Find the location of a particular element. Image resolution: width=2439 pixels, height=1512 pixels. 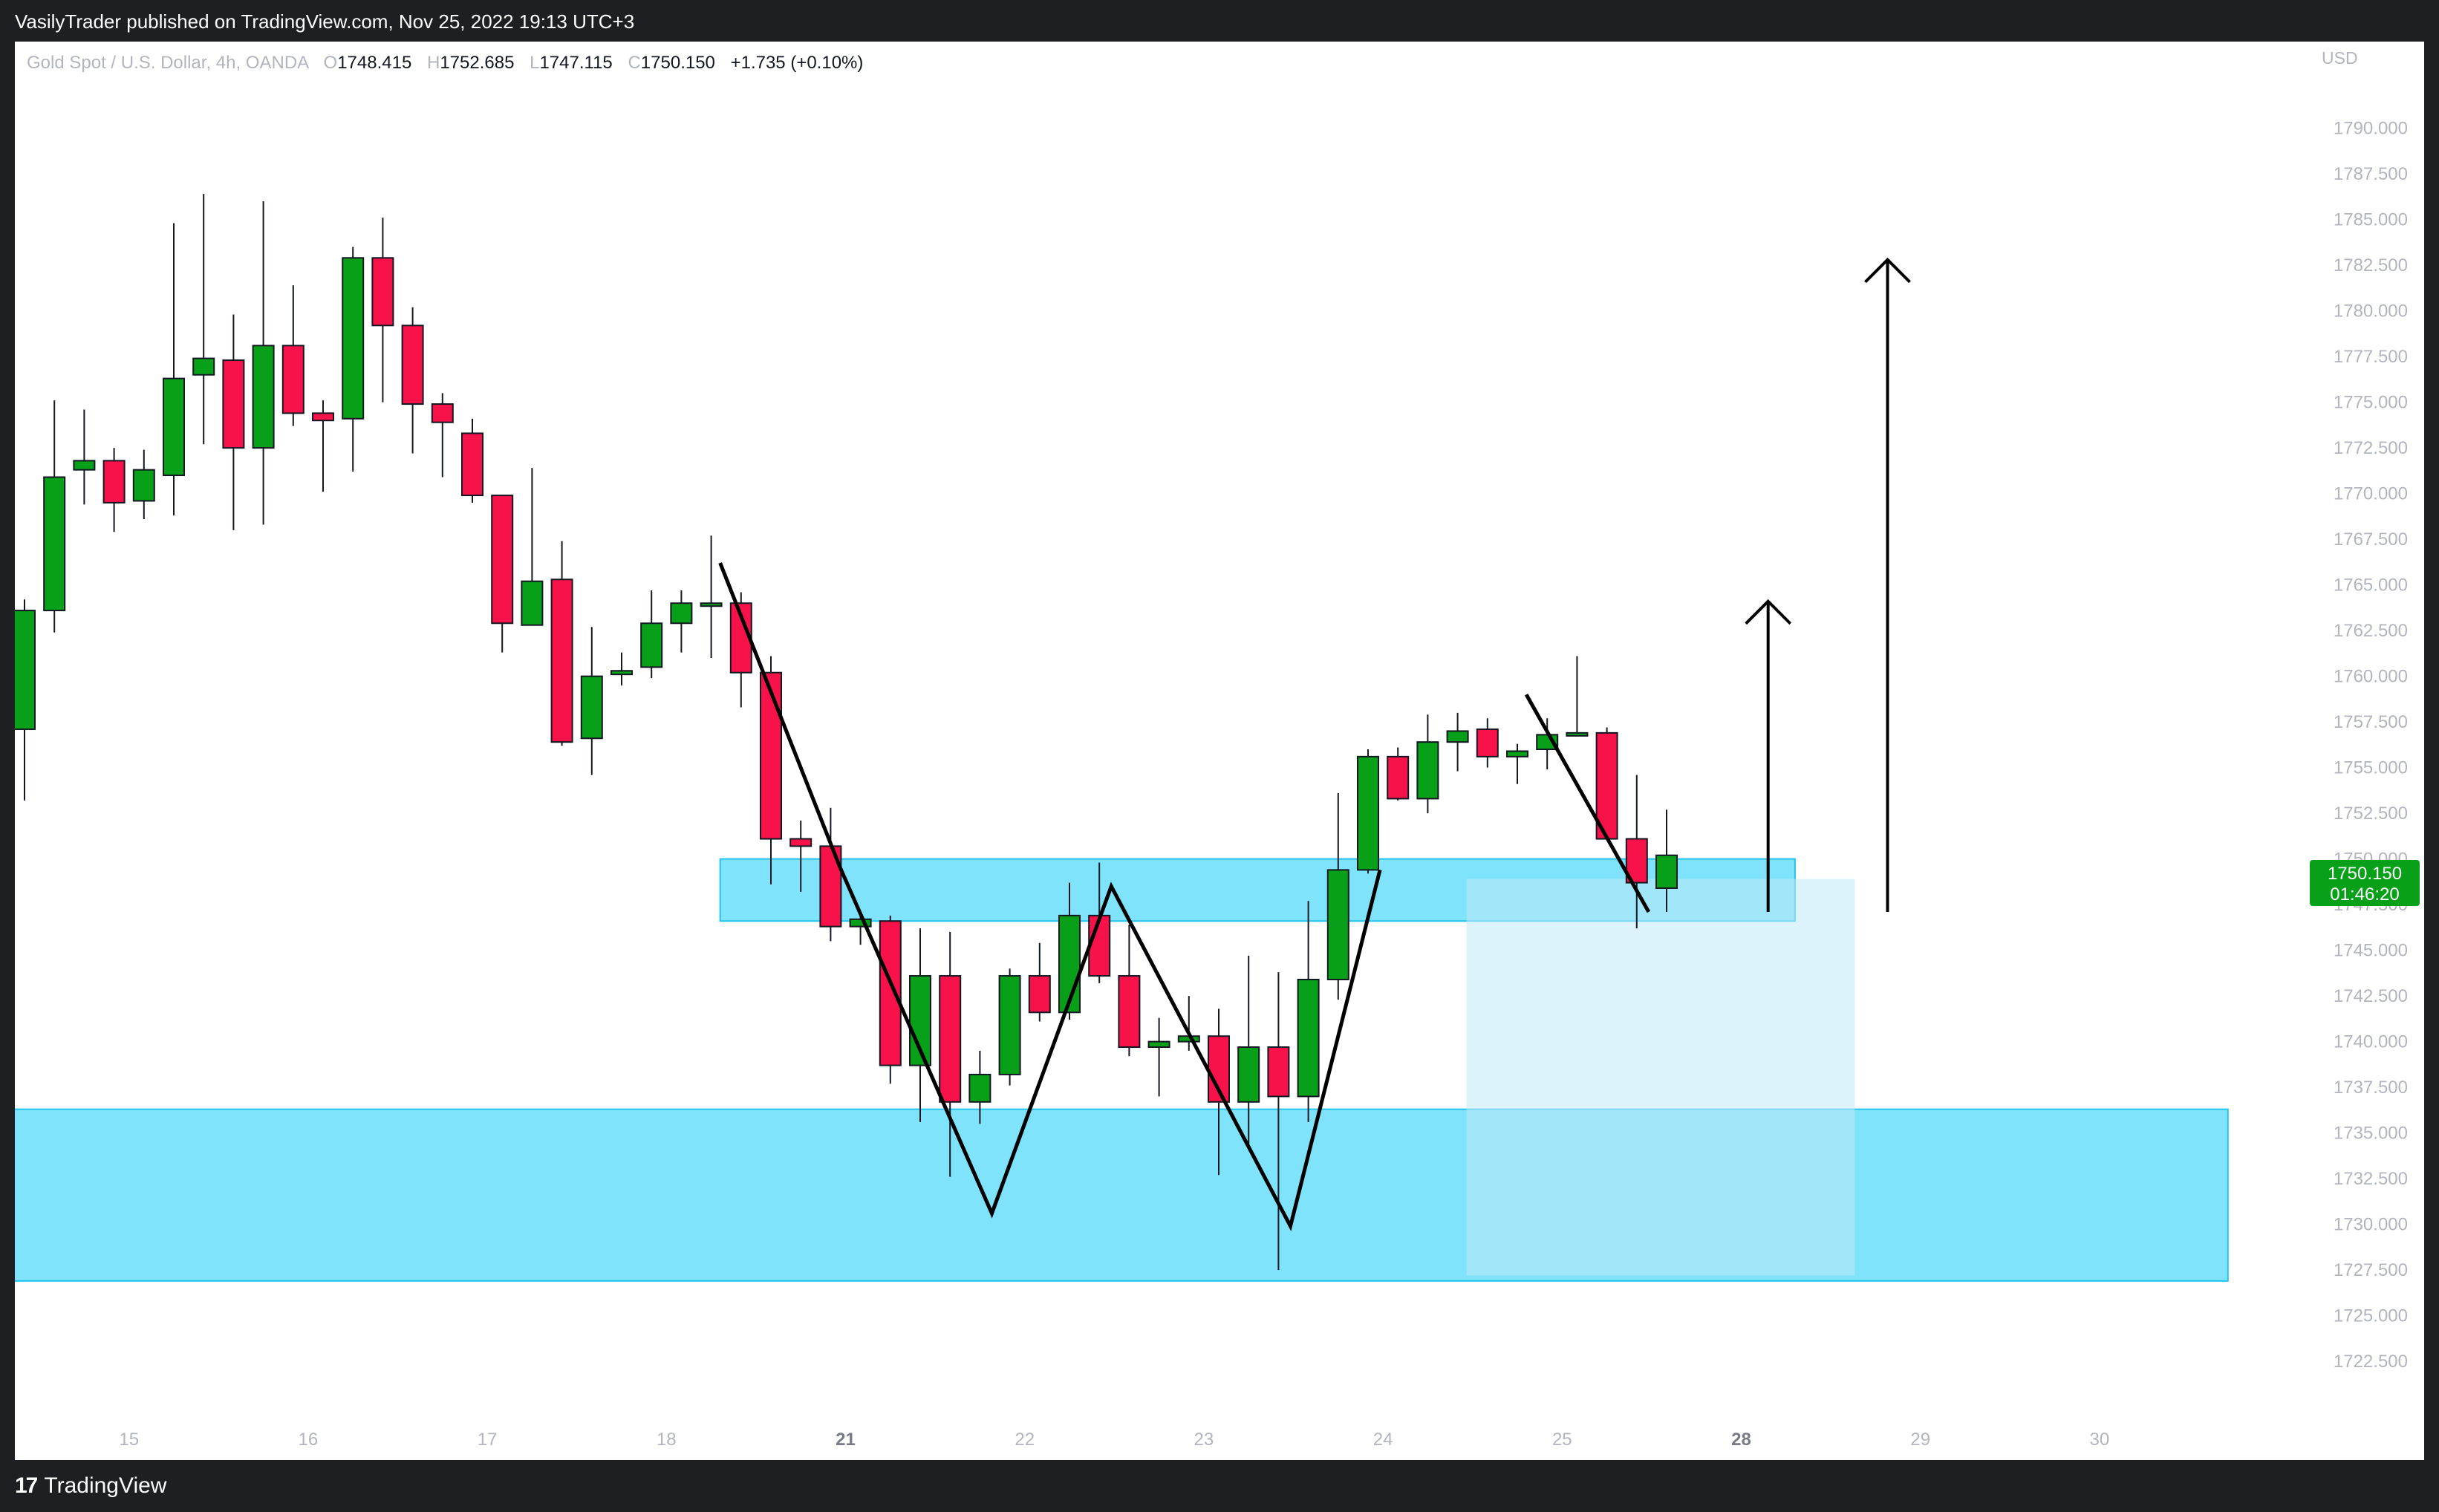

price-tick-label: 1782.500 is located at coordinates (2371, 265).